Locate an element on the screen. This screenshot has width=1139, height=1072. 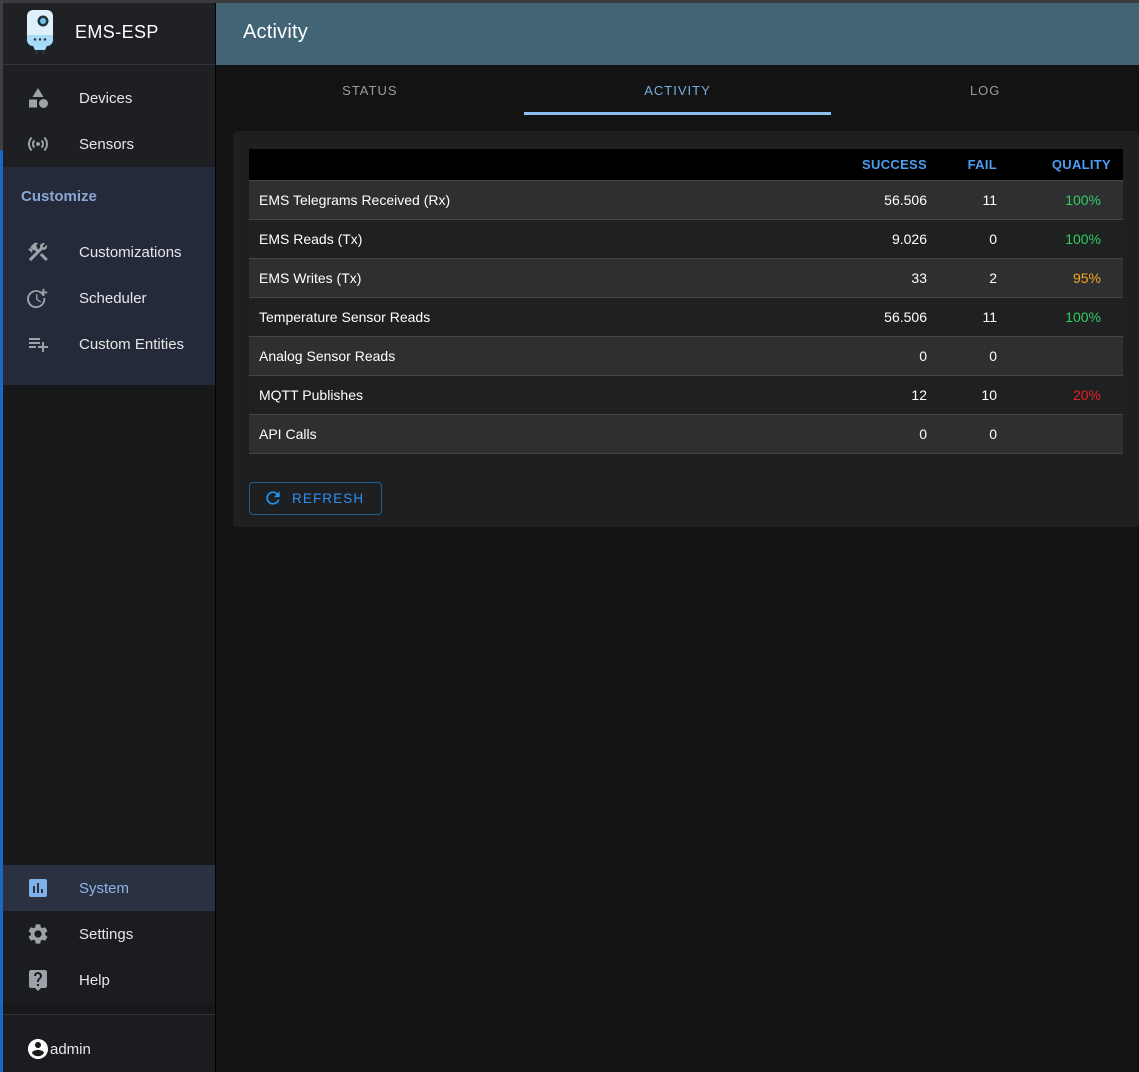
help-icon is located at coordinates (38, 980).